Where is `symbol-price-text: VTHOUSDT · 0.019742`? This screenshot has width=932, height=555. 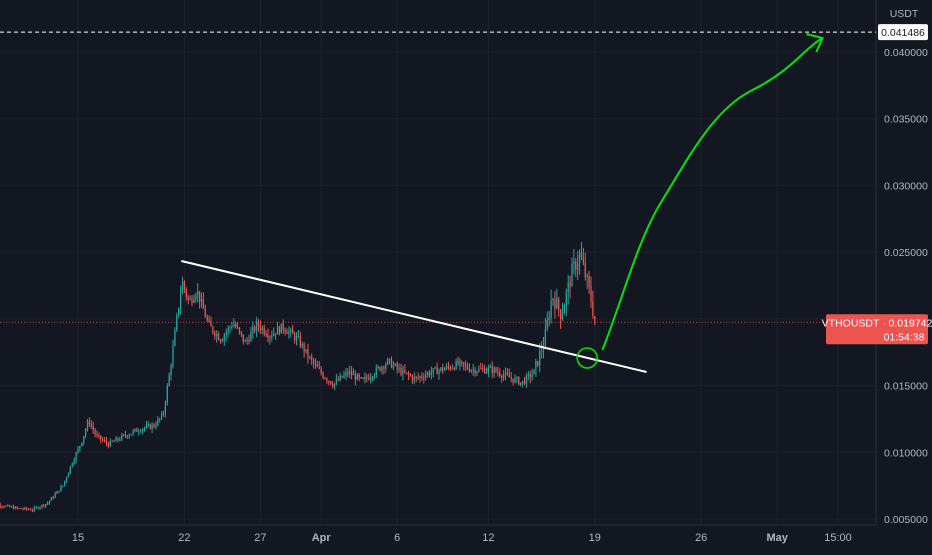
symbol-price-text: VTHOUSDT · 0.019742 is located at coordinates (877, 323).